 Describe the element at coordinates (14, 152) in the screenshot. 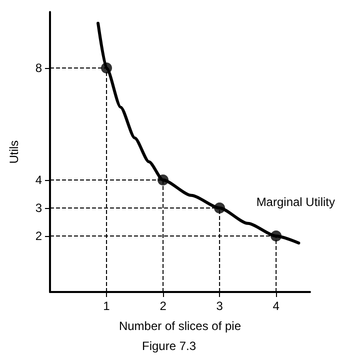

I see `y-axis-title: Utils` at that location.